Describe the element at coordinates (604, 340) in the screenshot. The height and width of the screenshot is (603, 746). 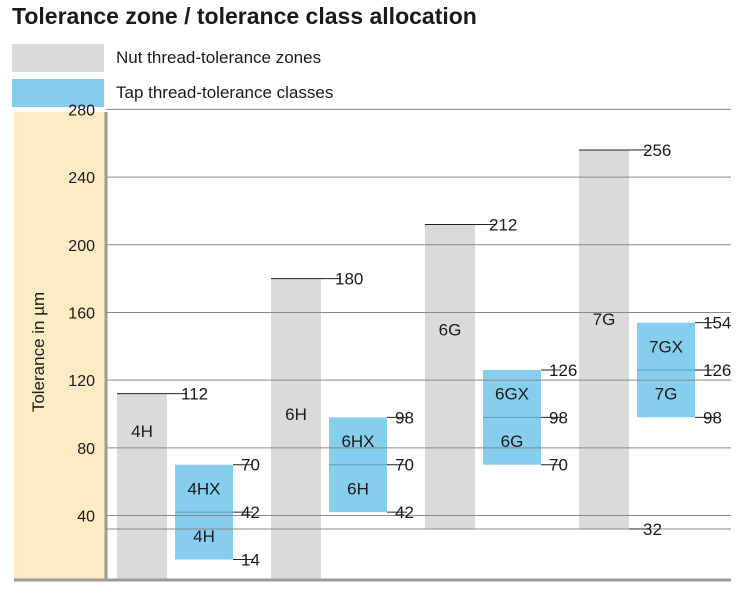
I see `nut-zone-bar-7g` at that location.